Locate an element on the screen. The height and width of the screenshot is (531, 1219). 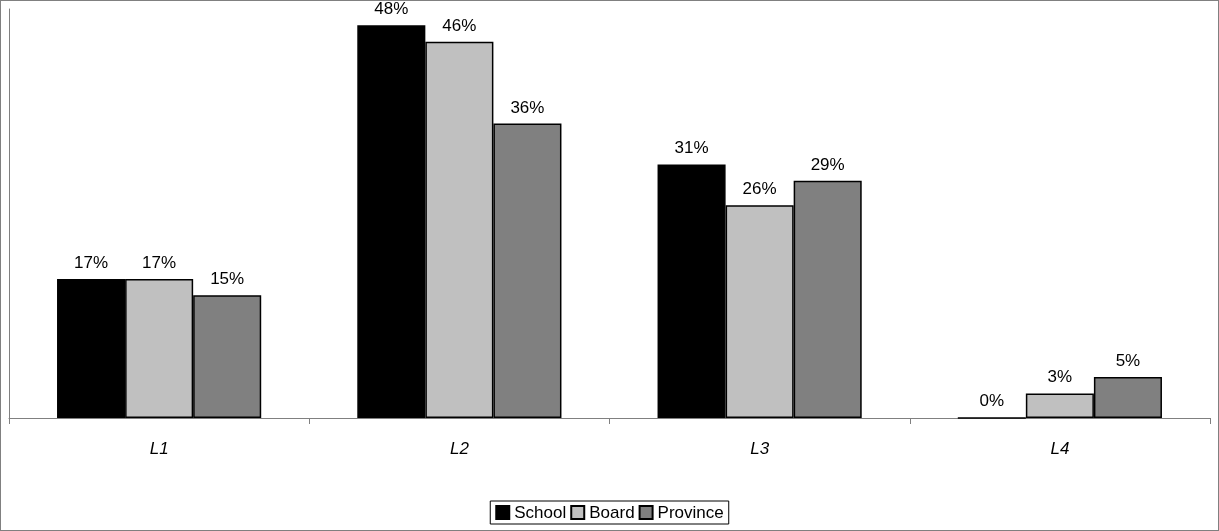
legend-label: Province is located at coordinates (690, 512).